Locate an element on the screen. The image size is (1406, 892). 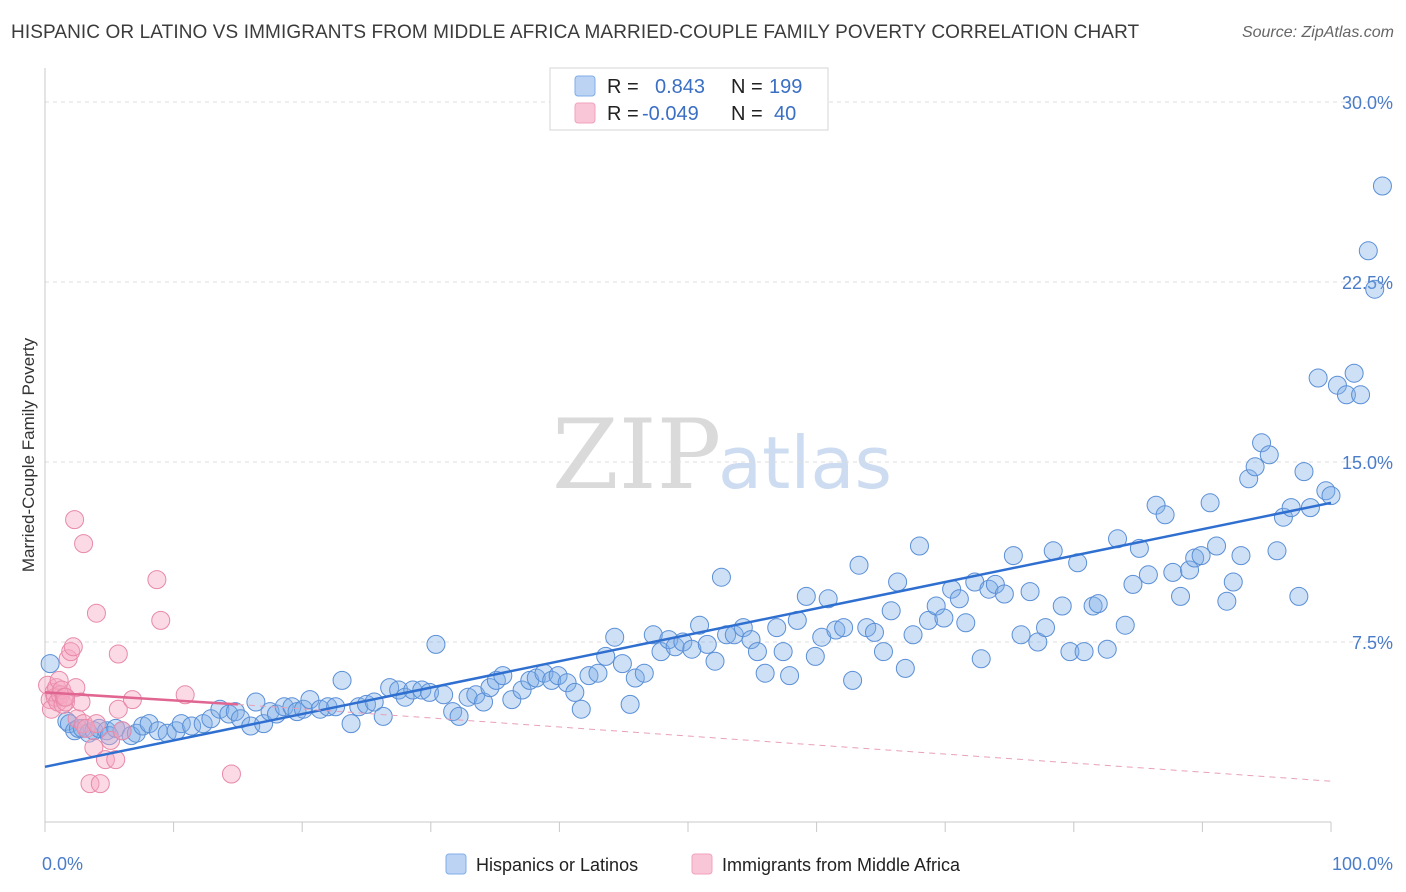
y-tick-label: 30.0% is located at coordinates (1367, 103).